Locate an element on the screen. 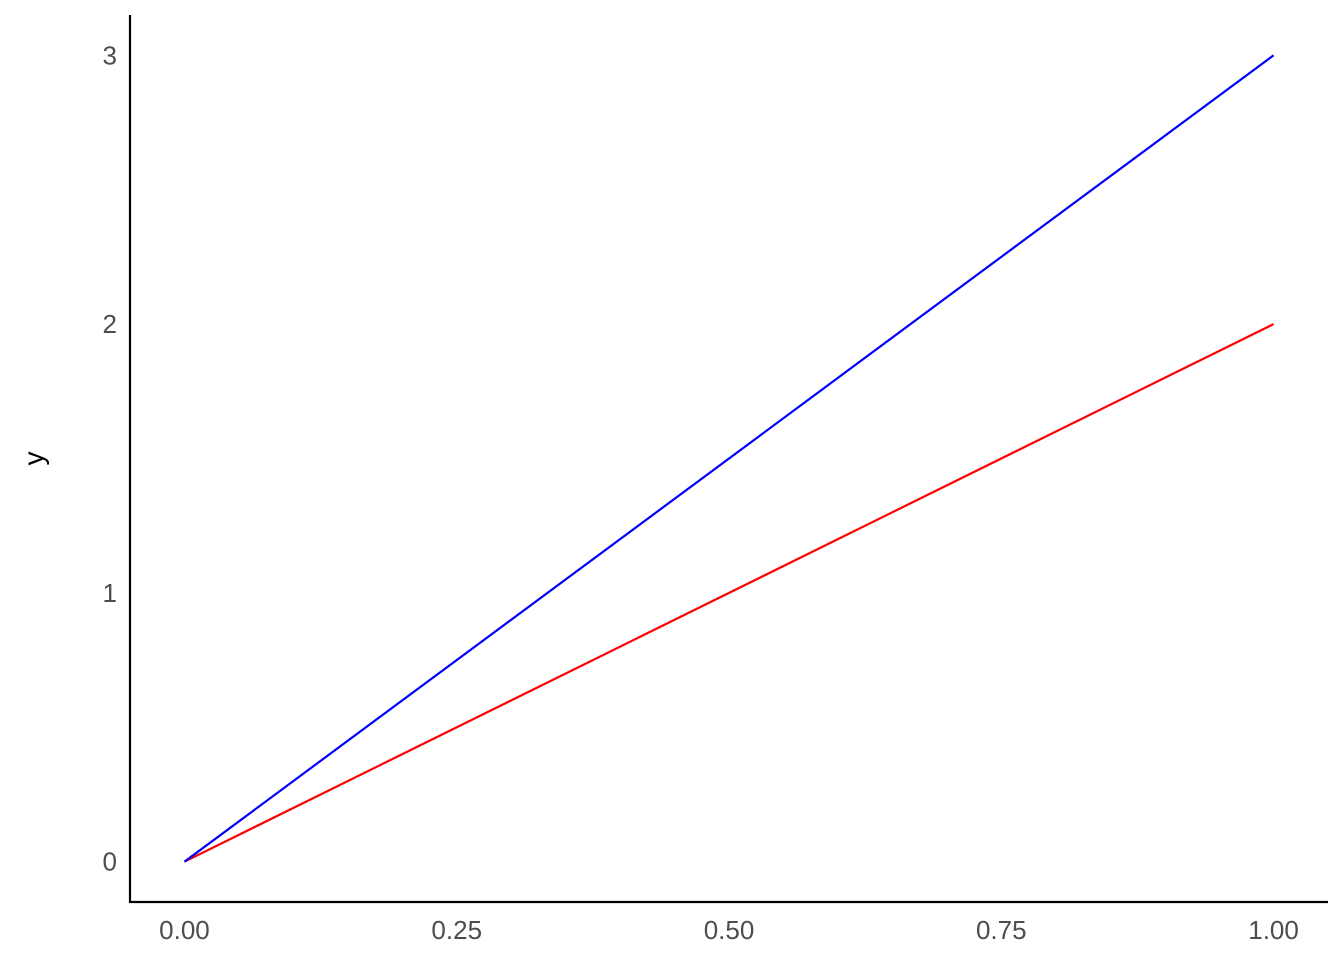  x-tick-label: 1.00 is located at coordinates (1273, 930).